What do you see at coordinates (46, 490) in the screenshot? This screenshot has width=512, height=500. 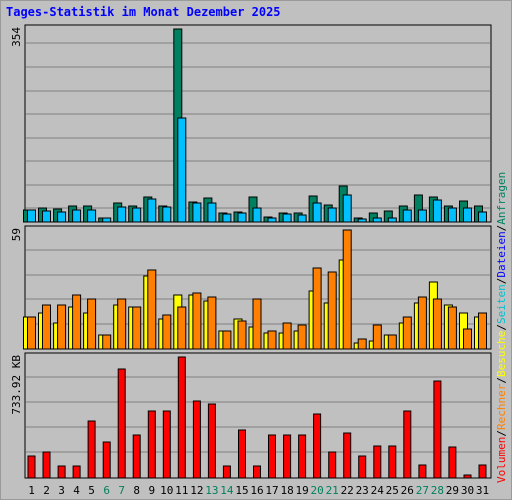 I see `x-tick-label-day-2: 2` at bounding box center [46, 490].